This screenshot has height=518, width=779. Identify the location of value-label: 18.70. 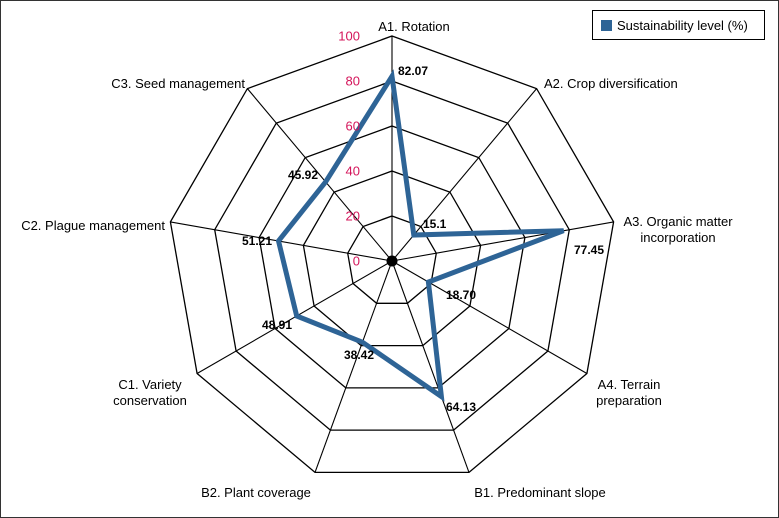
(461, 295).